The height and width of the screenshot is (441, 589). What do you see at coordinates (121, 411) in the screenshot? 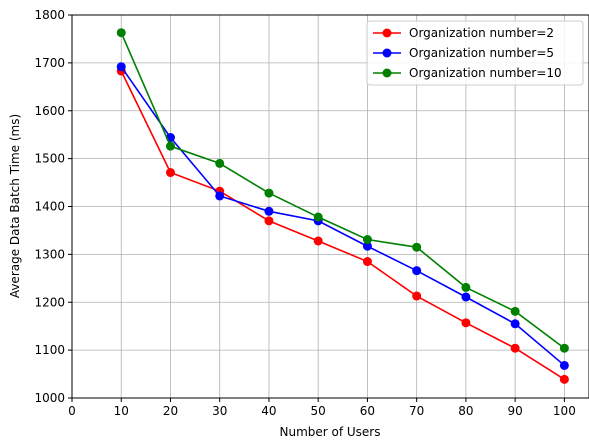
I see `x-tick-label: 10` at bounding box center [121, 411].